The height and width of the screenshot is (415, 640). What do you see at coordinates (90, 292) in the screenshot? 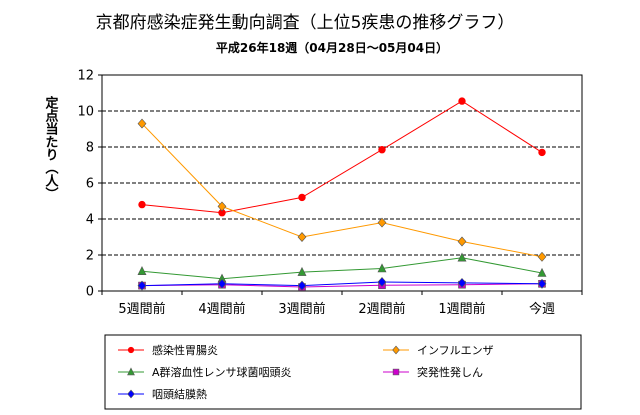
I see `y-tick-label: 0` at bounding box center [90, 292].